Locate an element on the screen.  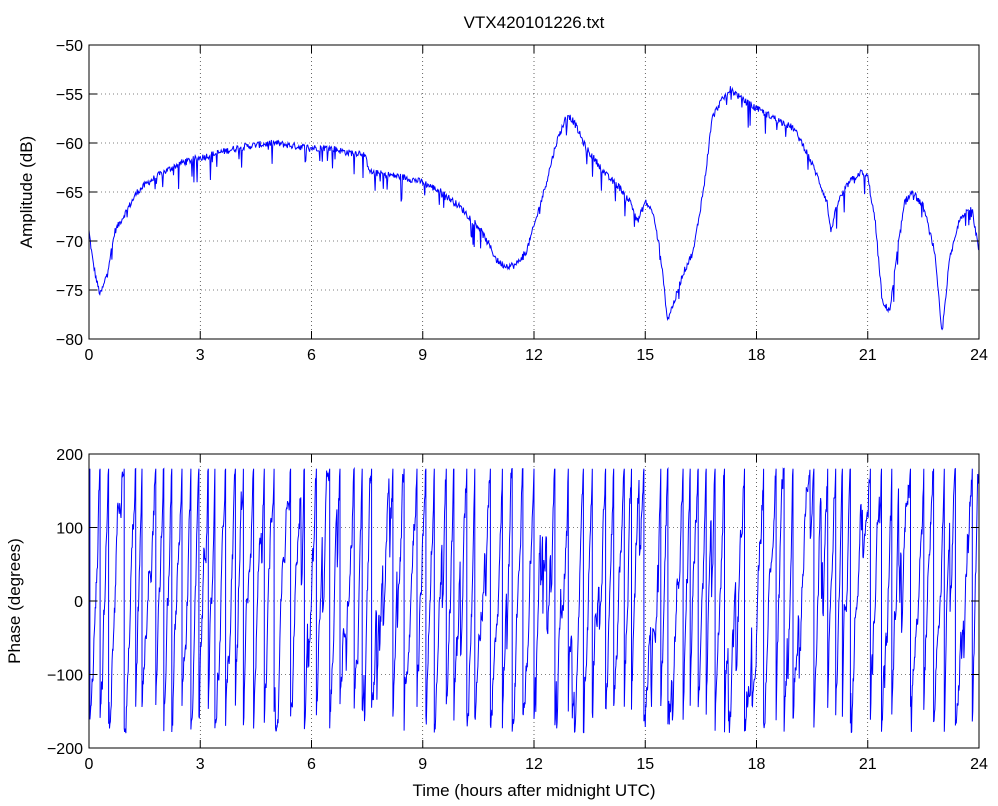
y-tick-label: −65 is located at coordinates (69, 193).